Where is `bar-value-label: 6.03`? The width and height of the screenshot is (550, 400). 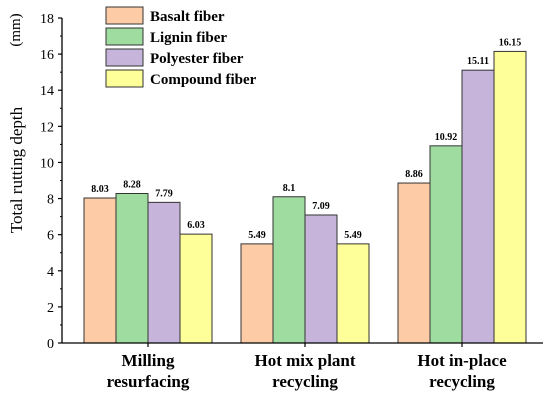 bar-value-label: 6.03 is located at coordinates (196, 225).